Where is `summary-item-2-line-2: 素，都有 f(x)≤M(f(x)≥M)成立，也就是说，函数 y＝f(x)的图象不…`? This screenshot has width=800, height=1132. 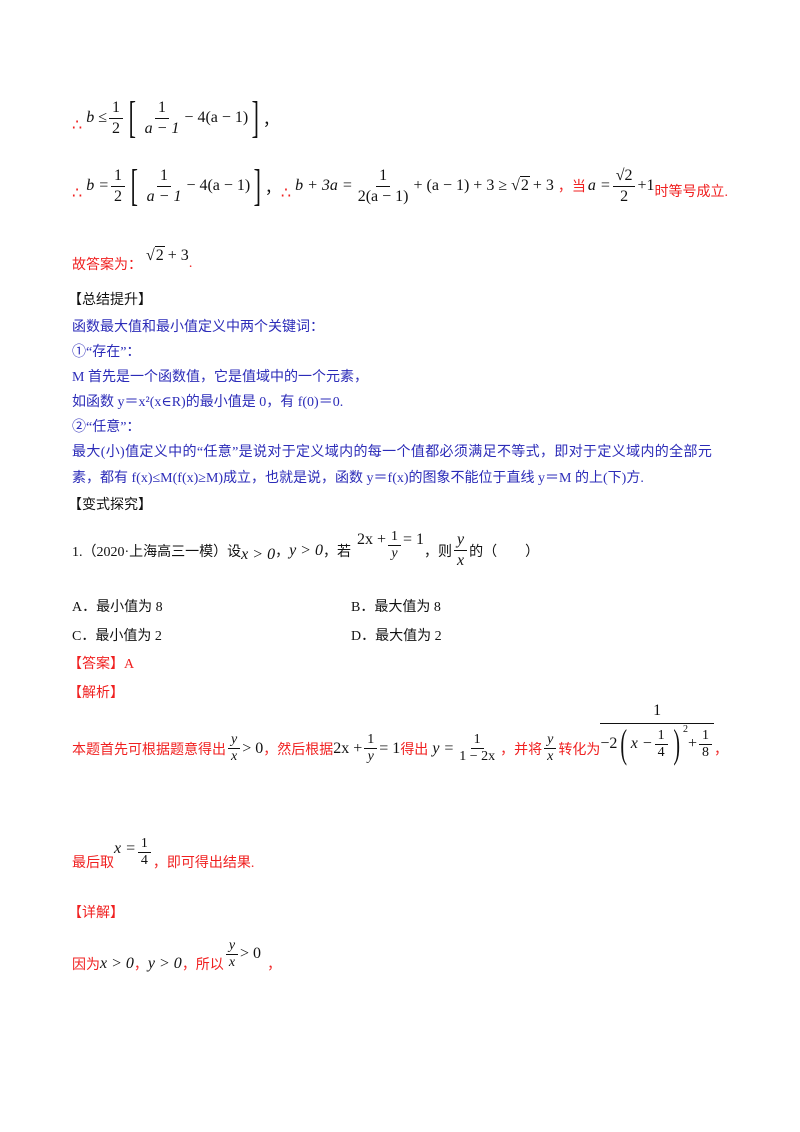 summary-item-2-line-2: 素，都有 f(x)≤M(f(x)≥M)成立，也就是说，函数 y＝f(x)的图象不… is located at coordinates (358, 478).